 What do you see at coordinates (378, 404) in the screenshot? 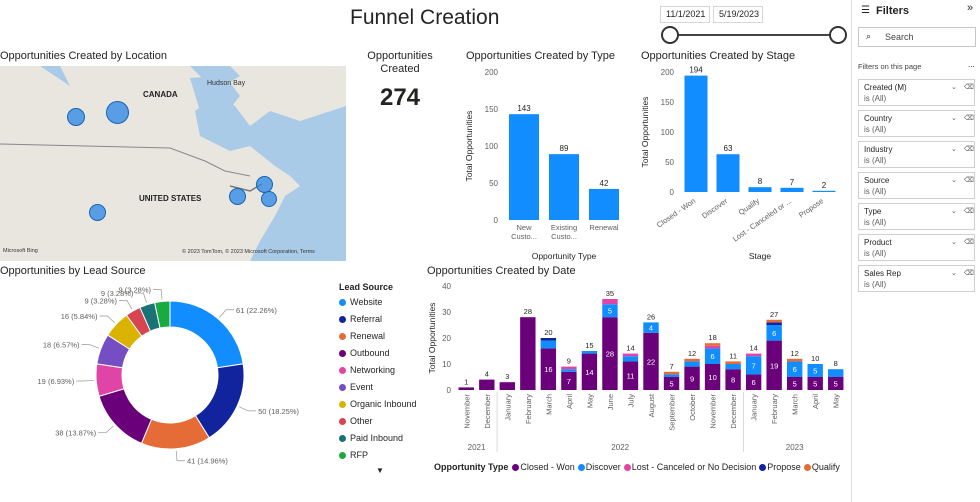
I see `legend-item: Organic Inbound` at bounding box center [378, 404].